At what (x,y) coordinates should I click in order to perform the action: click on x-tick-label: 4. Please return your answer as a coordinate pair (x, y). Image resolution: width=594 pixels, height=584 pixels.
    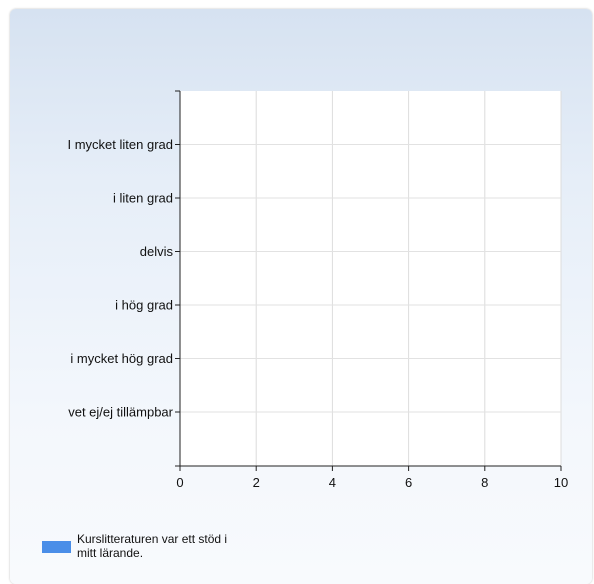
    Looking at the image, I should click on (332, 482).